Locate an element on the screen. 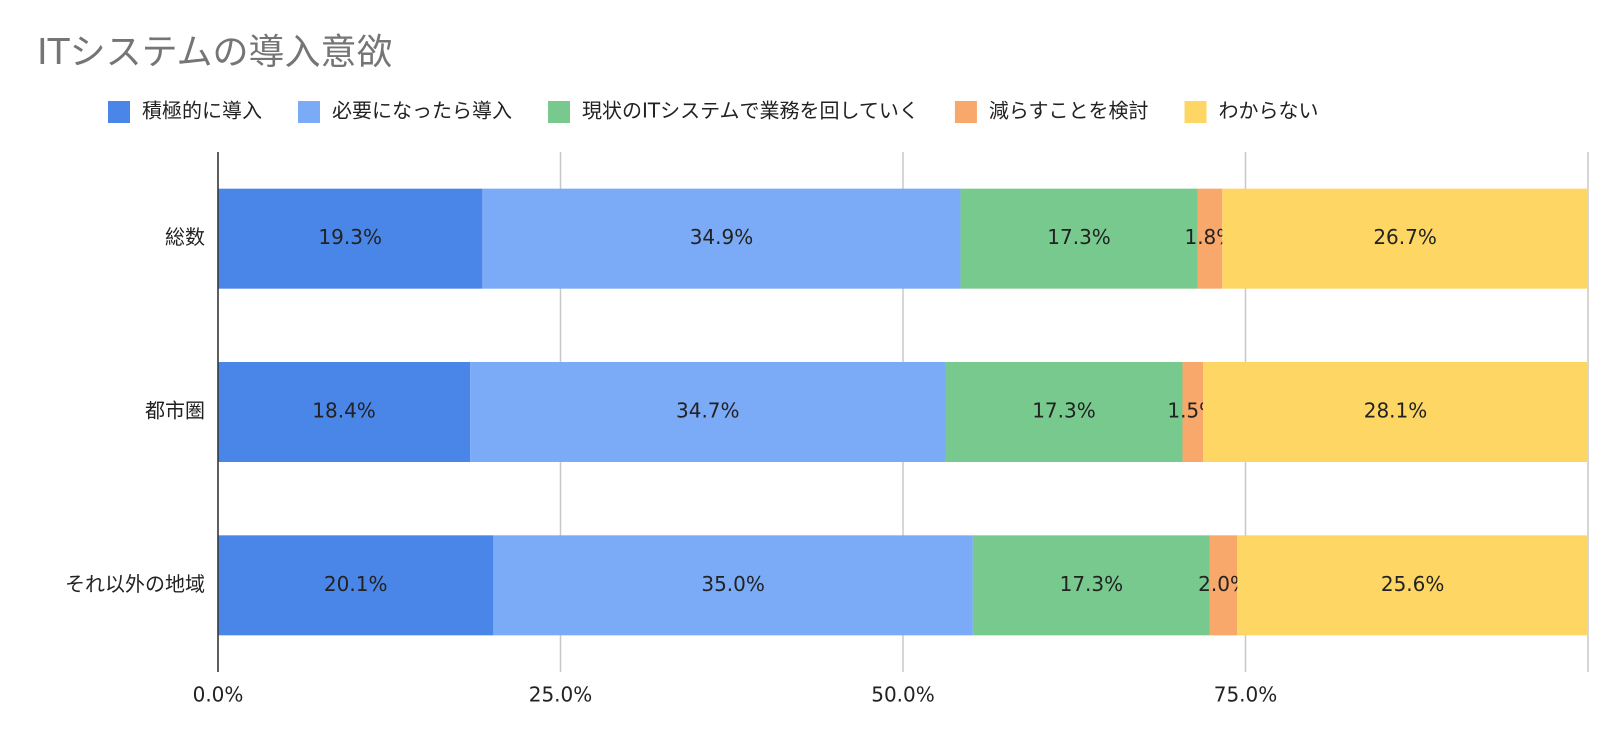  data-label: 20.1% is located at coordinates (356, 584).